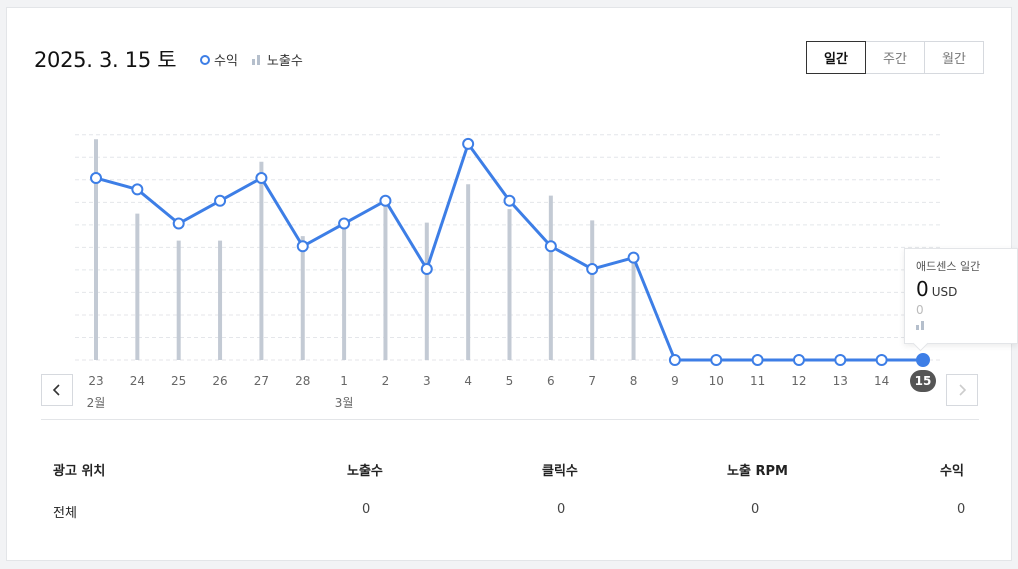 This screenshot has height=569, width=1018. I want to click on next-period-button, so click(962, 390).